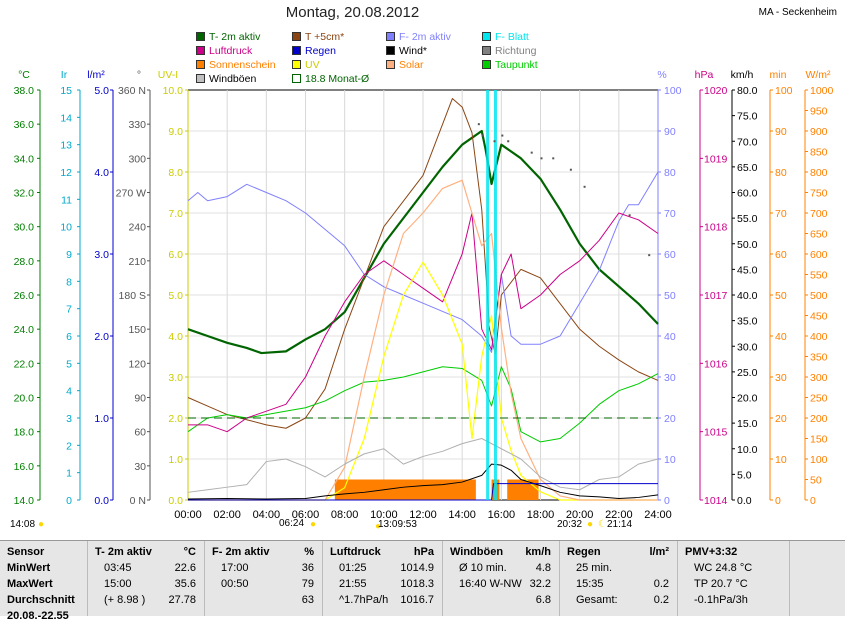  What do you see at coordinates (747, 450) in the screenshot?
I see `wind-tick-label: 10.0` at bounding box center [747, 450].